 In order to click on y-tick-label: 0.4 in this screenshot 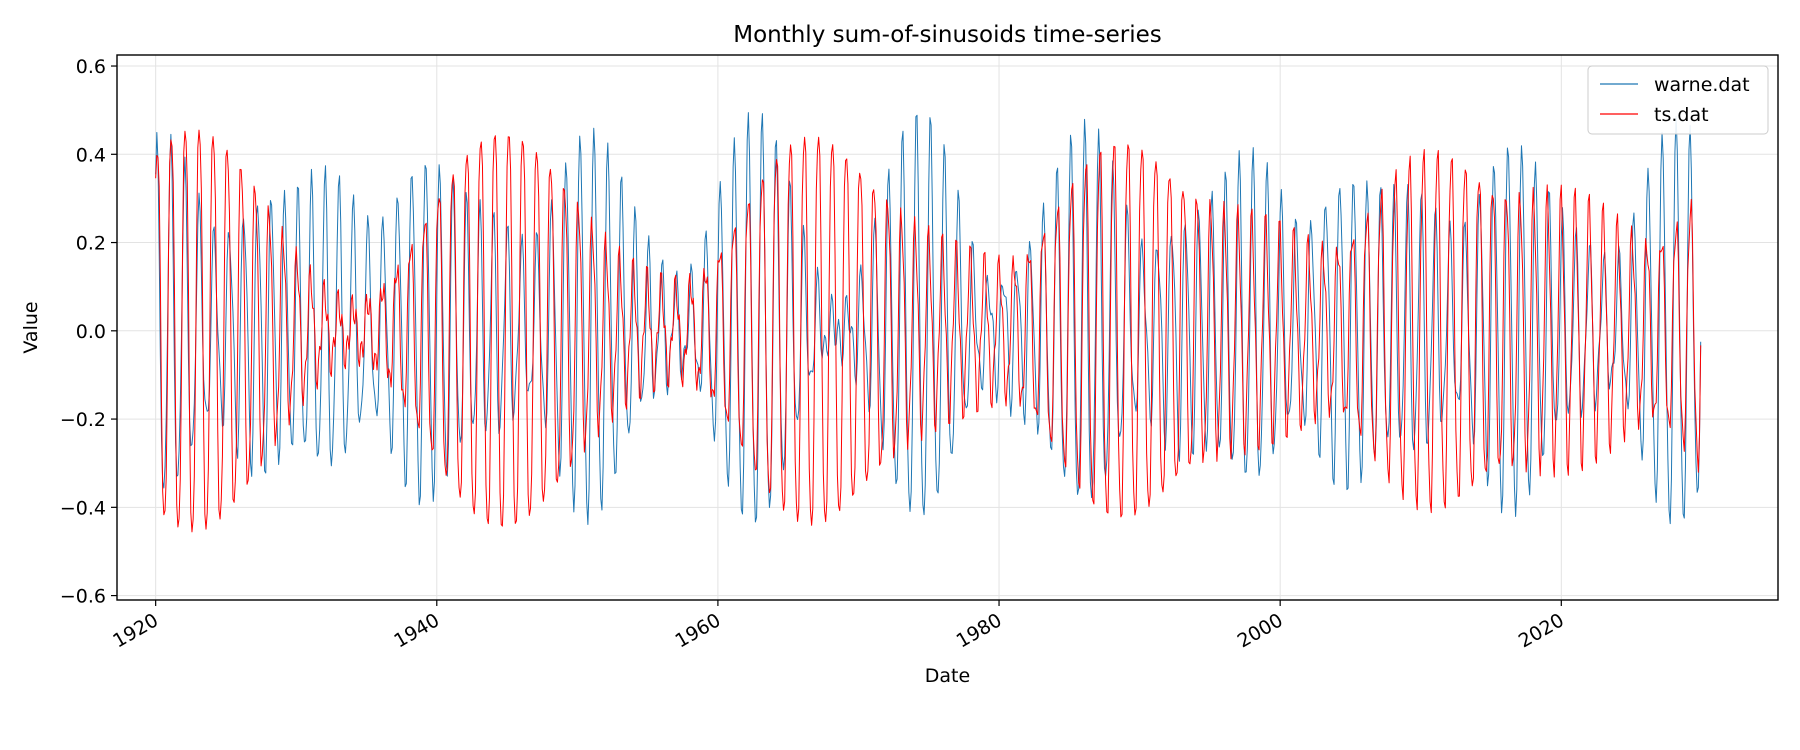, I will do `click(91, 155)`.